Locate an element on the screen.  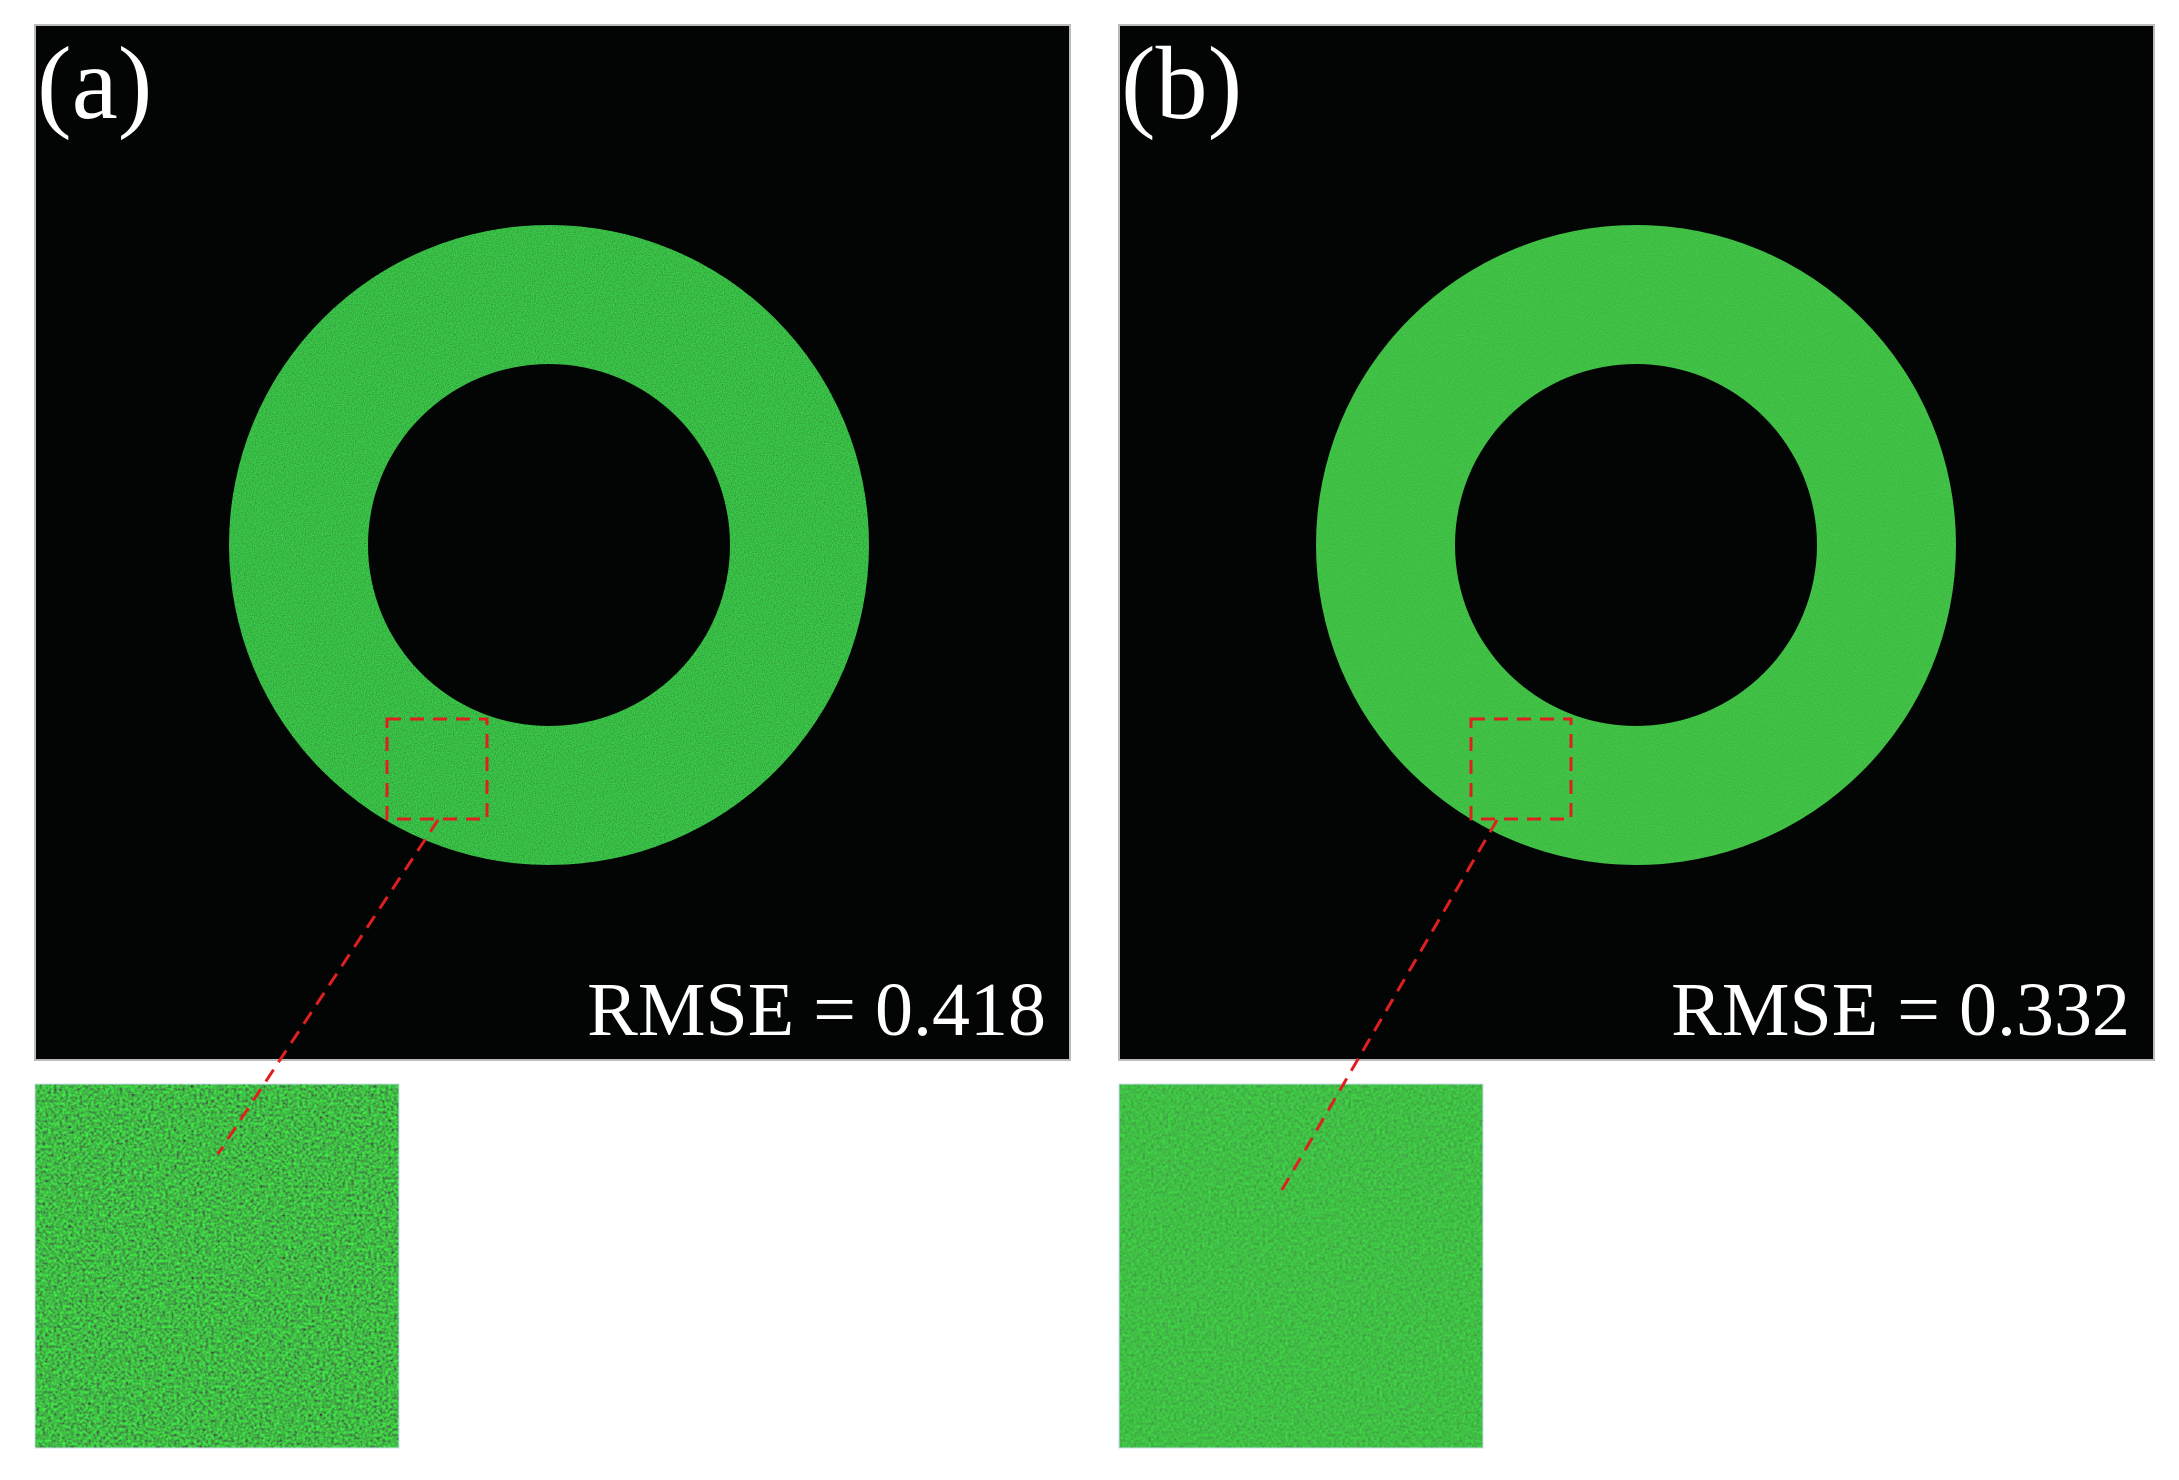
panel-label: (b) is located at coordinates (1181, 83).